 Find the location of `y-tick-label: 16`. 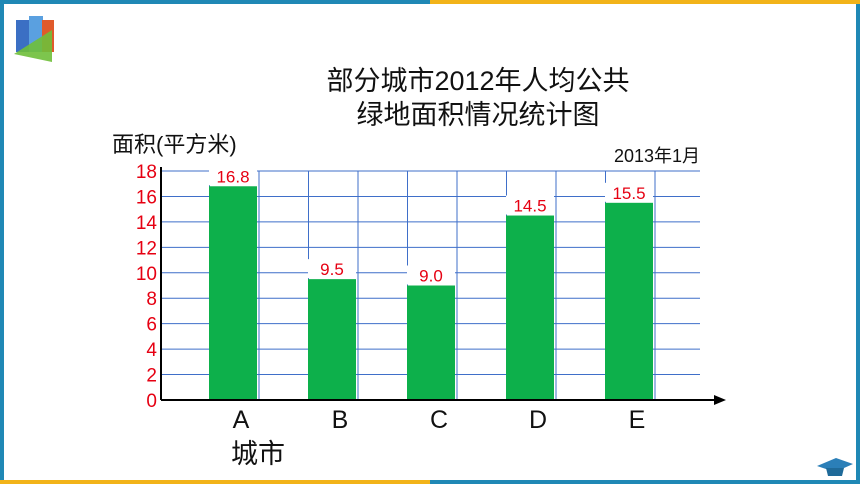

y-tick-label: 16 is located at coordinates (146, 197).